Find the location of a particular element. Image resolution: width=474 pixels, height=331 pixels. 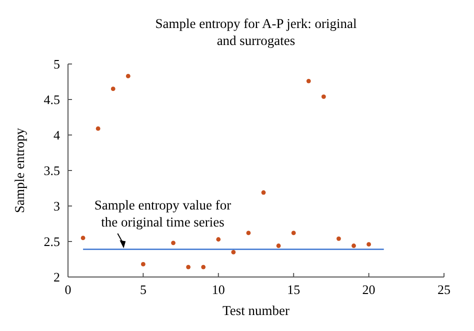

x-axis-title: Test number is located at coordinates (256, 310).